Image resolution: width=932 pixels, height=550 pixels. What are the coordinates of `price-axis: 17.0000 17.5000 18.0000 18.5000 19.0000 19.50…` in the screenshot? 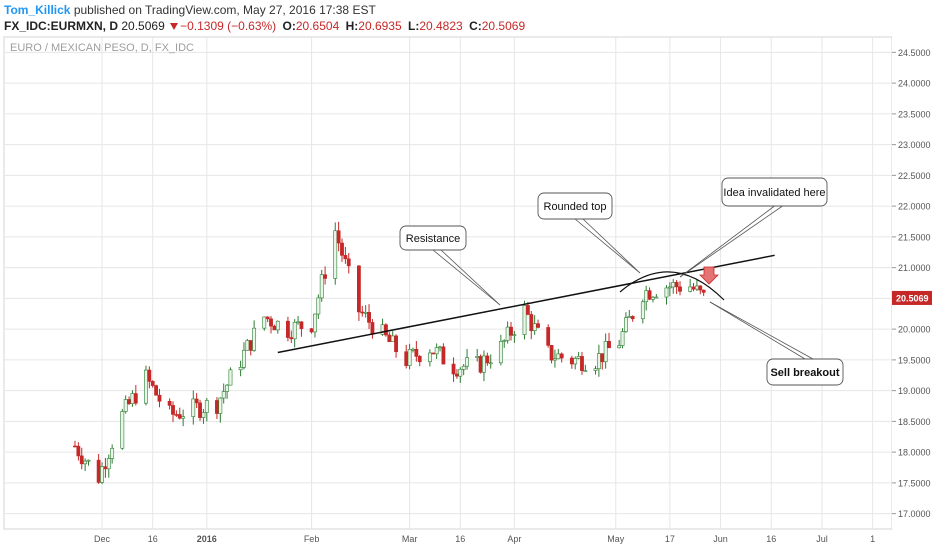 It's located at (912, 283).